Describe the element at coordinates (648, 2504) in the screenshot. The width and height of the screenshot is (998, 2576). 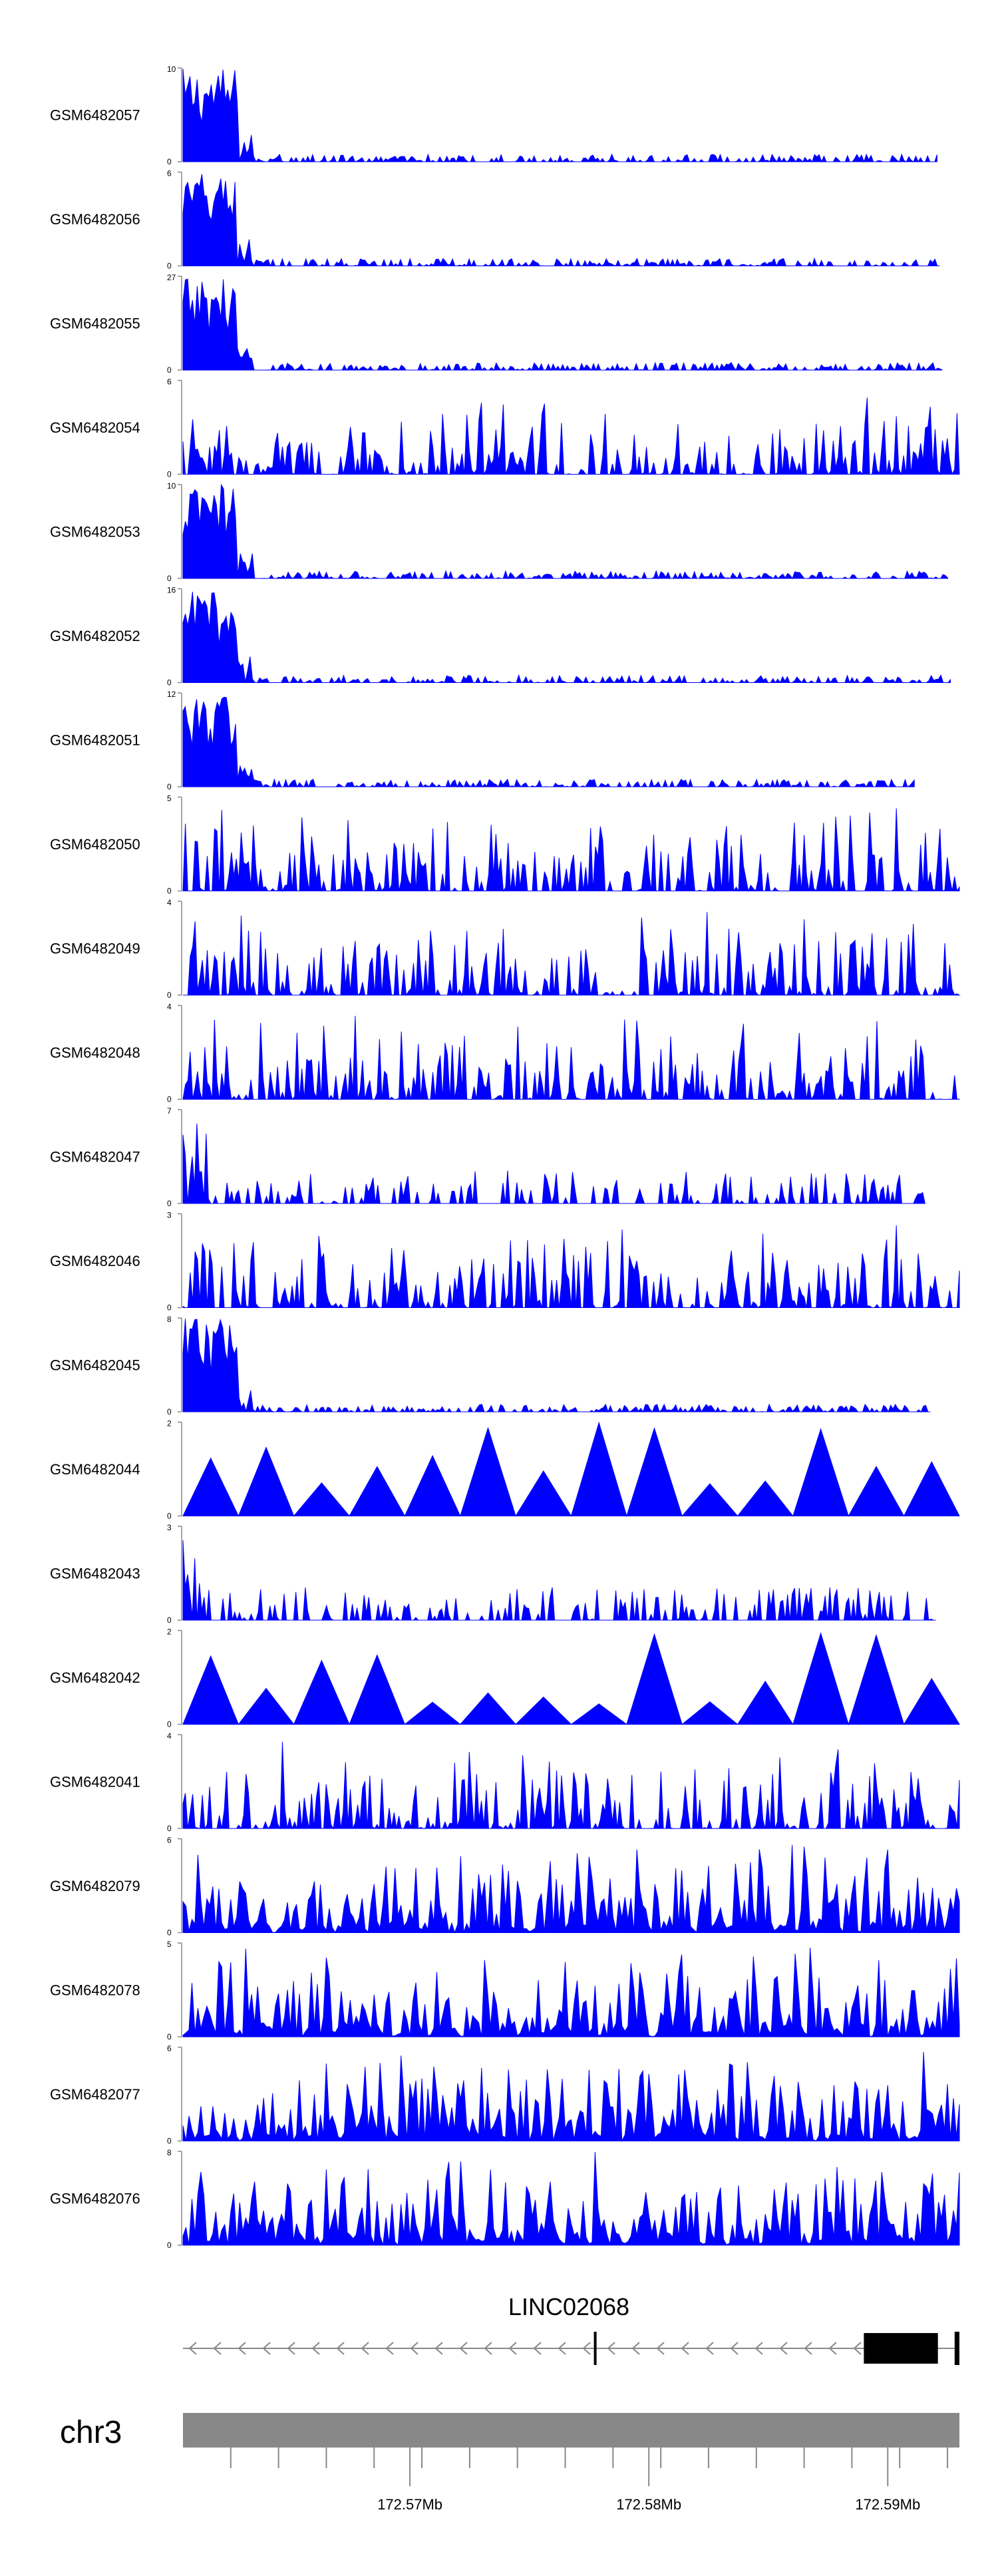
I see `axis-position-label: 172.58Mb` at that location.